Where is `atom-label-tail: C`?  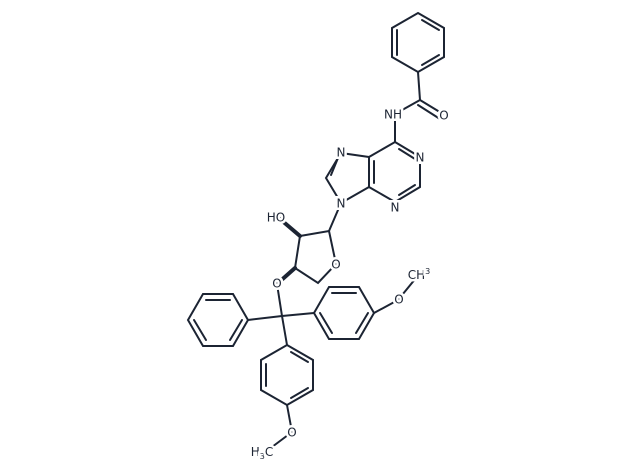
atom-label-tail: C is located at coordinates (269, 452).